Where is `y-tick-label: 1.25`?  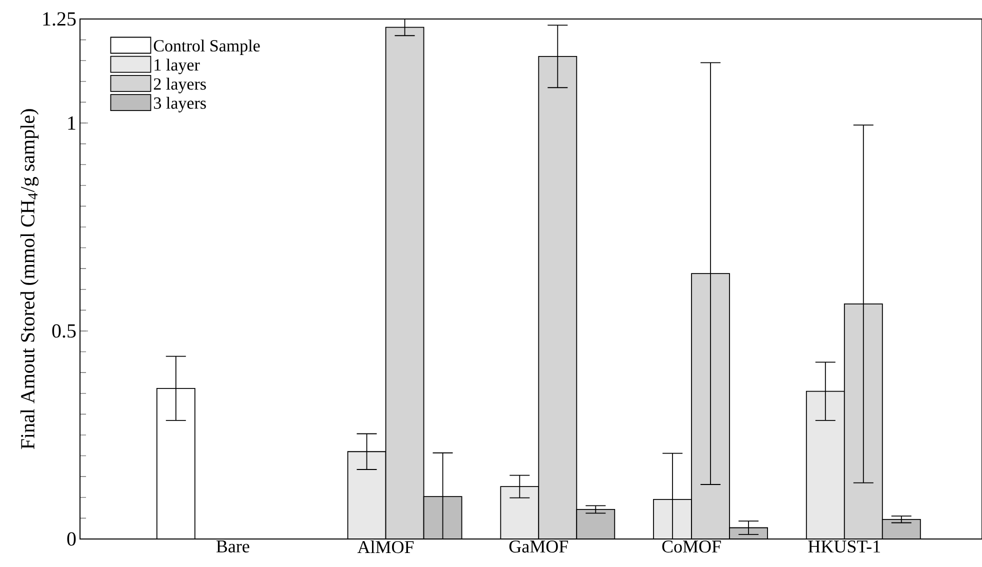 y-tick-label: 1.25 is located at coordinates (59, 19).